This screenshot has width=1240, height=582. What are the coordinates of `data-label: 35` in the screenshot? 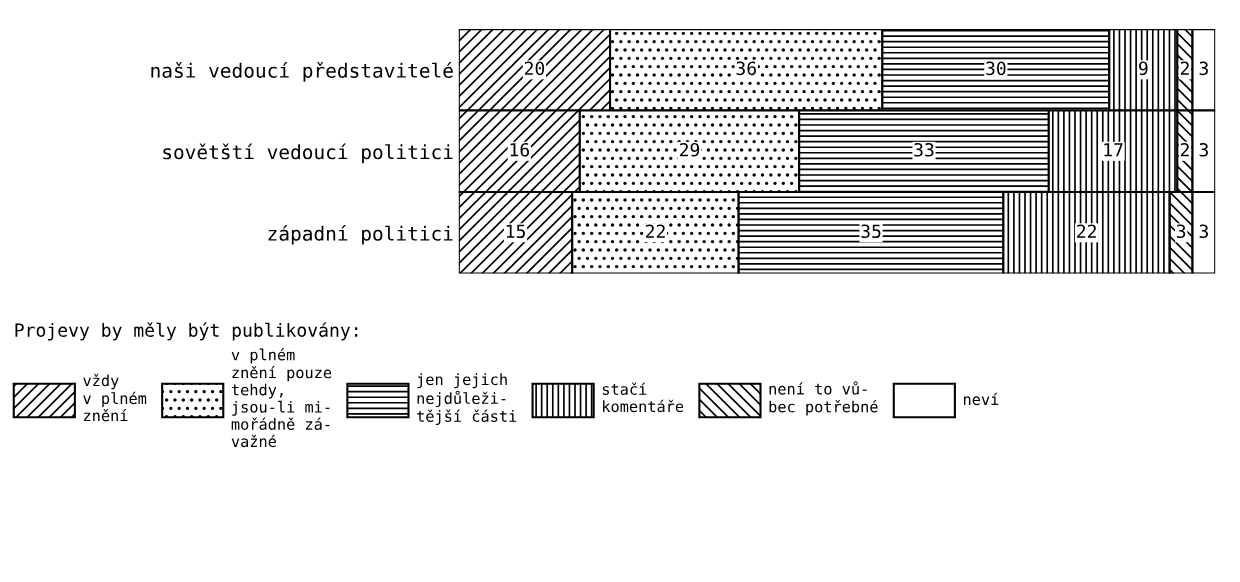 It's located at (871, 231).